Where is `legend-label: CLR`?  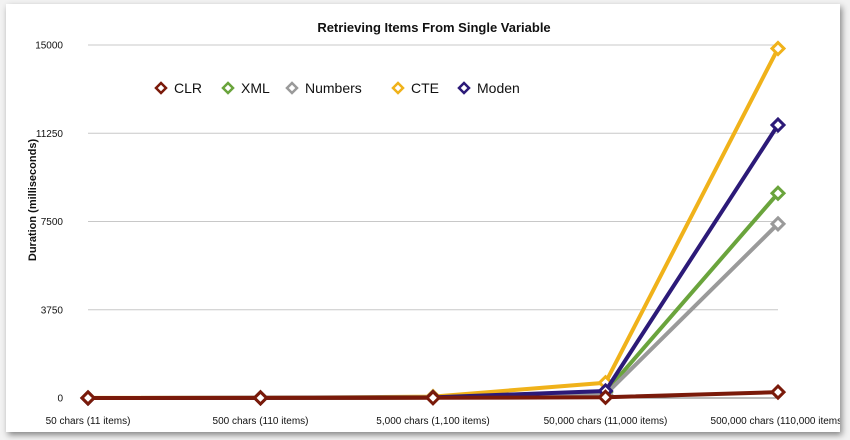 legend-label: CLR is located at coordinates (188, 88).